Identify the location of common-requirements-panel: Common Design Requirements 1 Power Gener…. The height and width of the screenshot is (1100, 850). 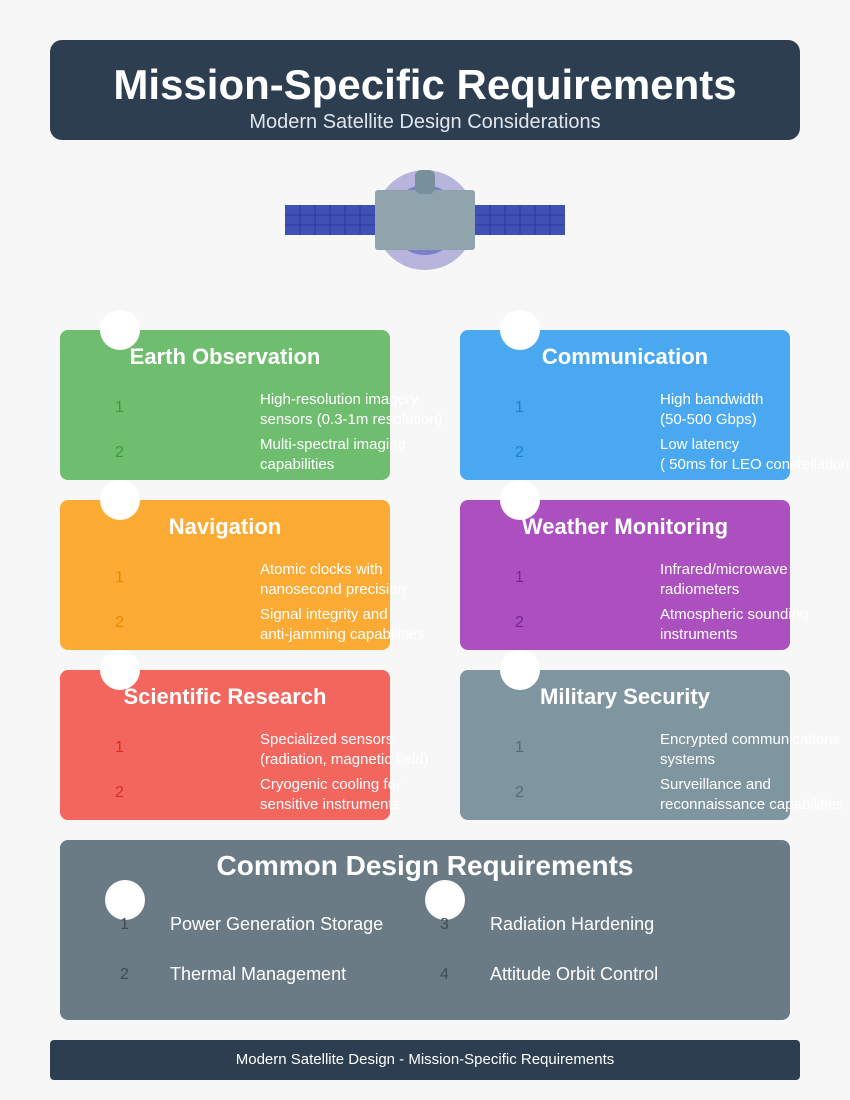
(425, 930).